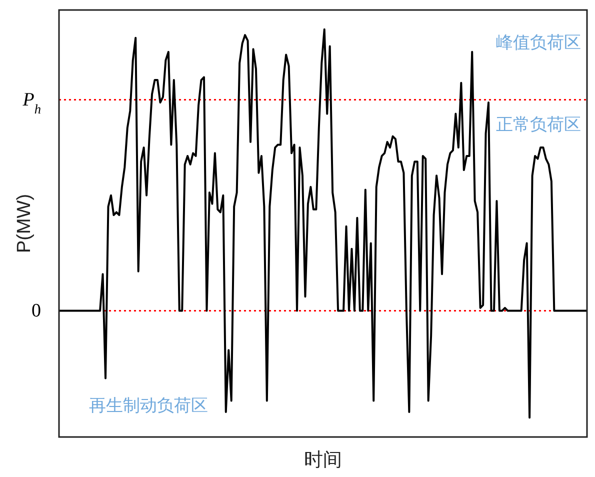  What do you see at coordinates (538, 125) in the screenshot?
I see `annotation: 正常负荷区` at bounding box center [538, 125].